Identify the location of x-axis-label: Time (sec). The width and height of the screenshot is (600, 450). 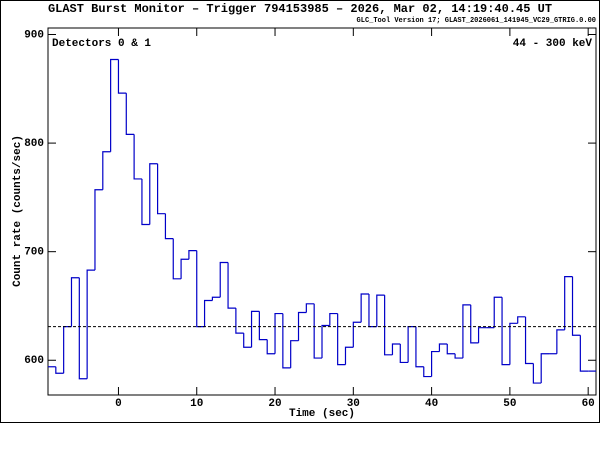
(322, 414).